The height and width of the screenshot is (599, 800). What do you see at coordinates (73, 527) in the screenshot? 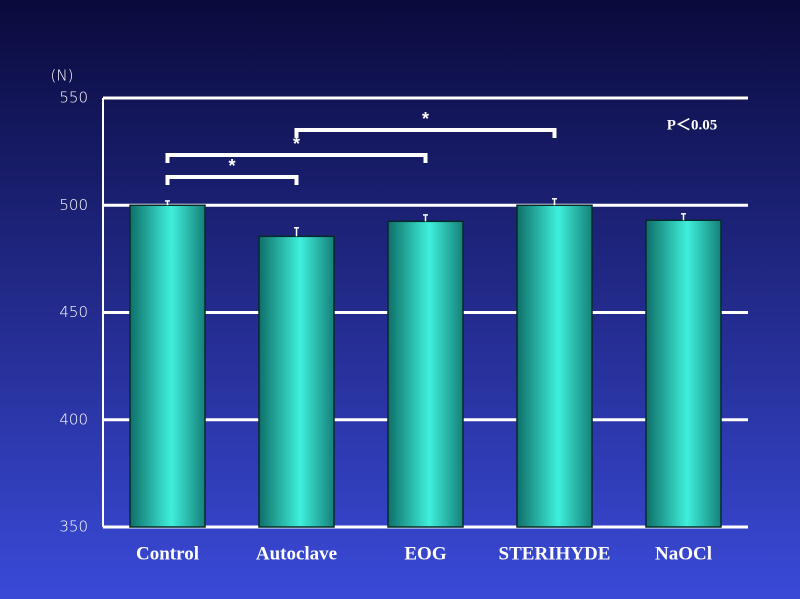
I see `y-tick-label: 350` at bounding box center [73, 527].